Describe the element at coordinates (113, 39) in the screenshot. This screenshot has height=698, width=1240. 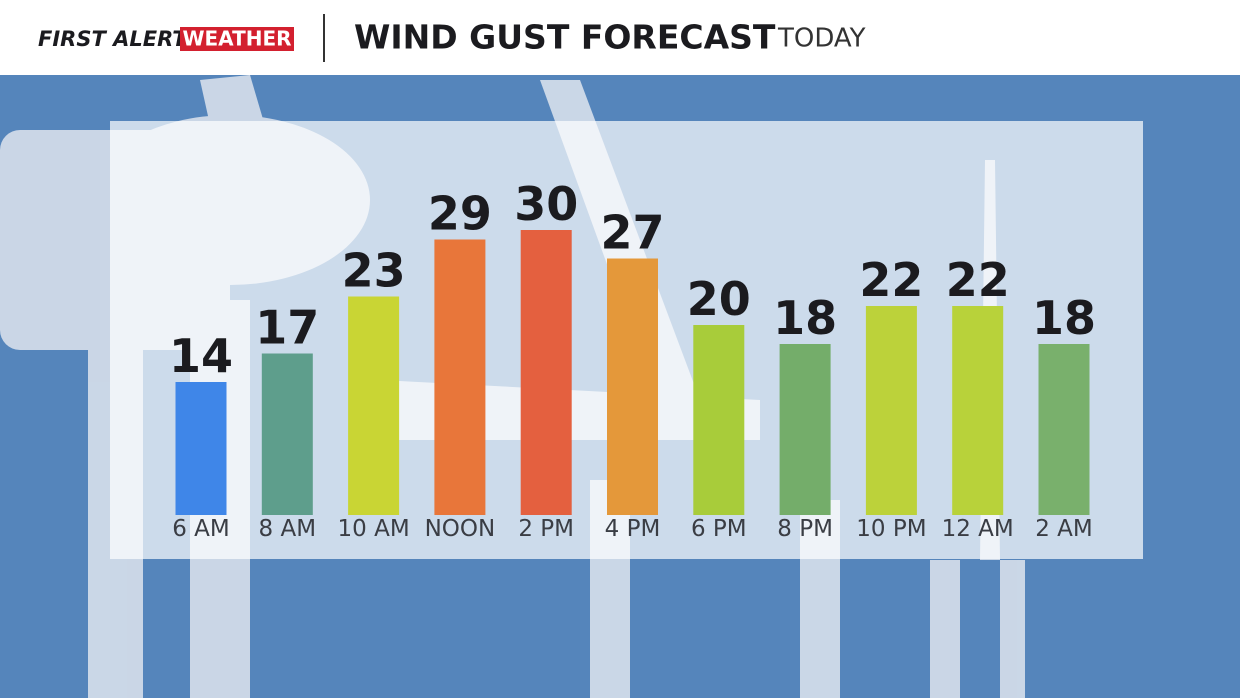
I see `brand-text: FIRST ALERT` at that location.